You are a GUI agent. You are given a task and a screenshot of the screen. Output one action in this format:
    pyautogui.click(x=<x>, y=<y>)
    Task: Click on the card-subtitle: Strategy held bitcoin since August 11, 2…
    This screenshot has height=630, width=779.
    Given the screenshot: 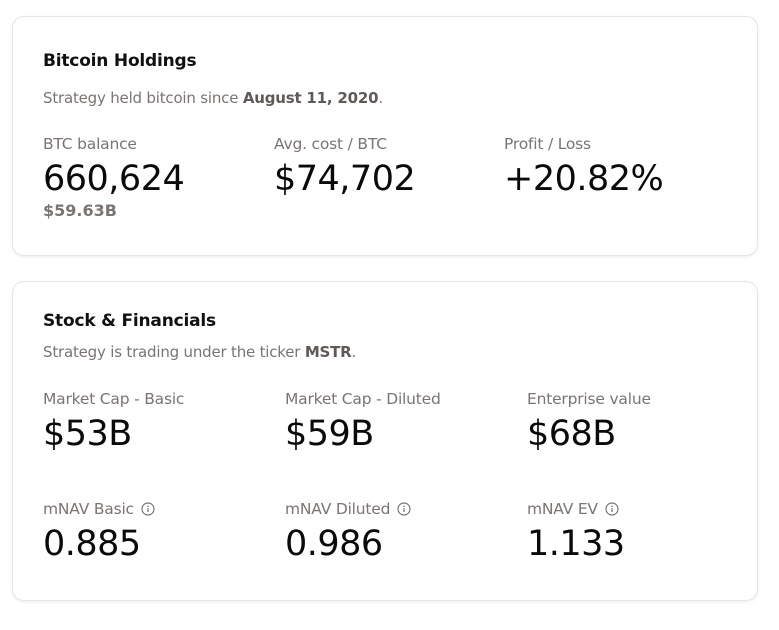 What is the action you would take?
    pyautogui.click(x=213, y=98)
    